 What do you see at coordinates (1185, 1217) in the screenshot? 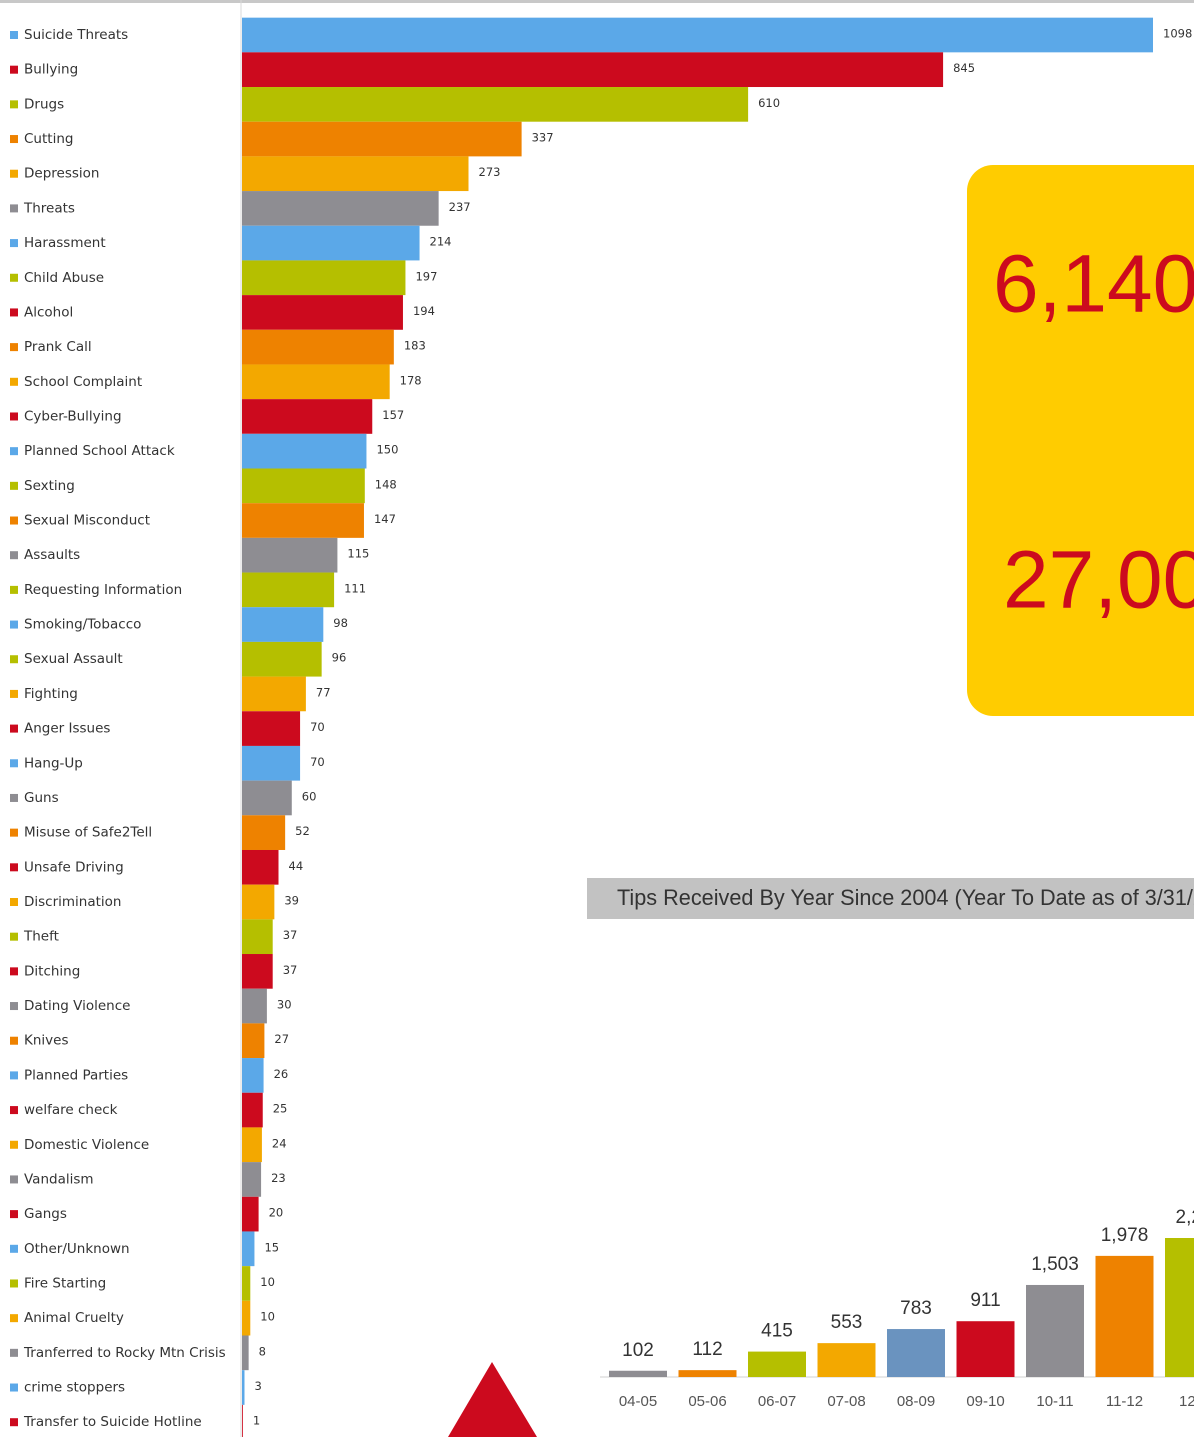
I see `value-label: 2,27` at bounding box center [1185, 1217].